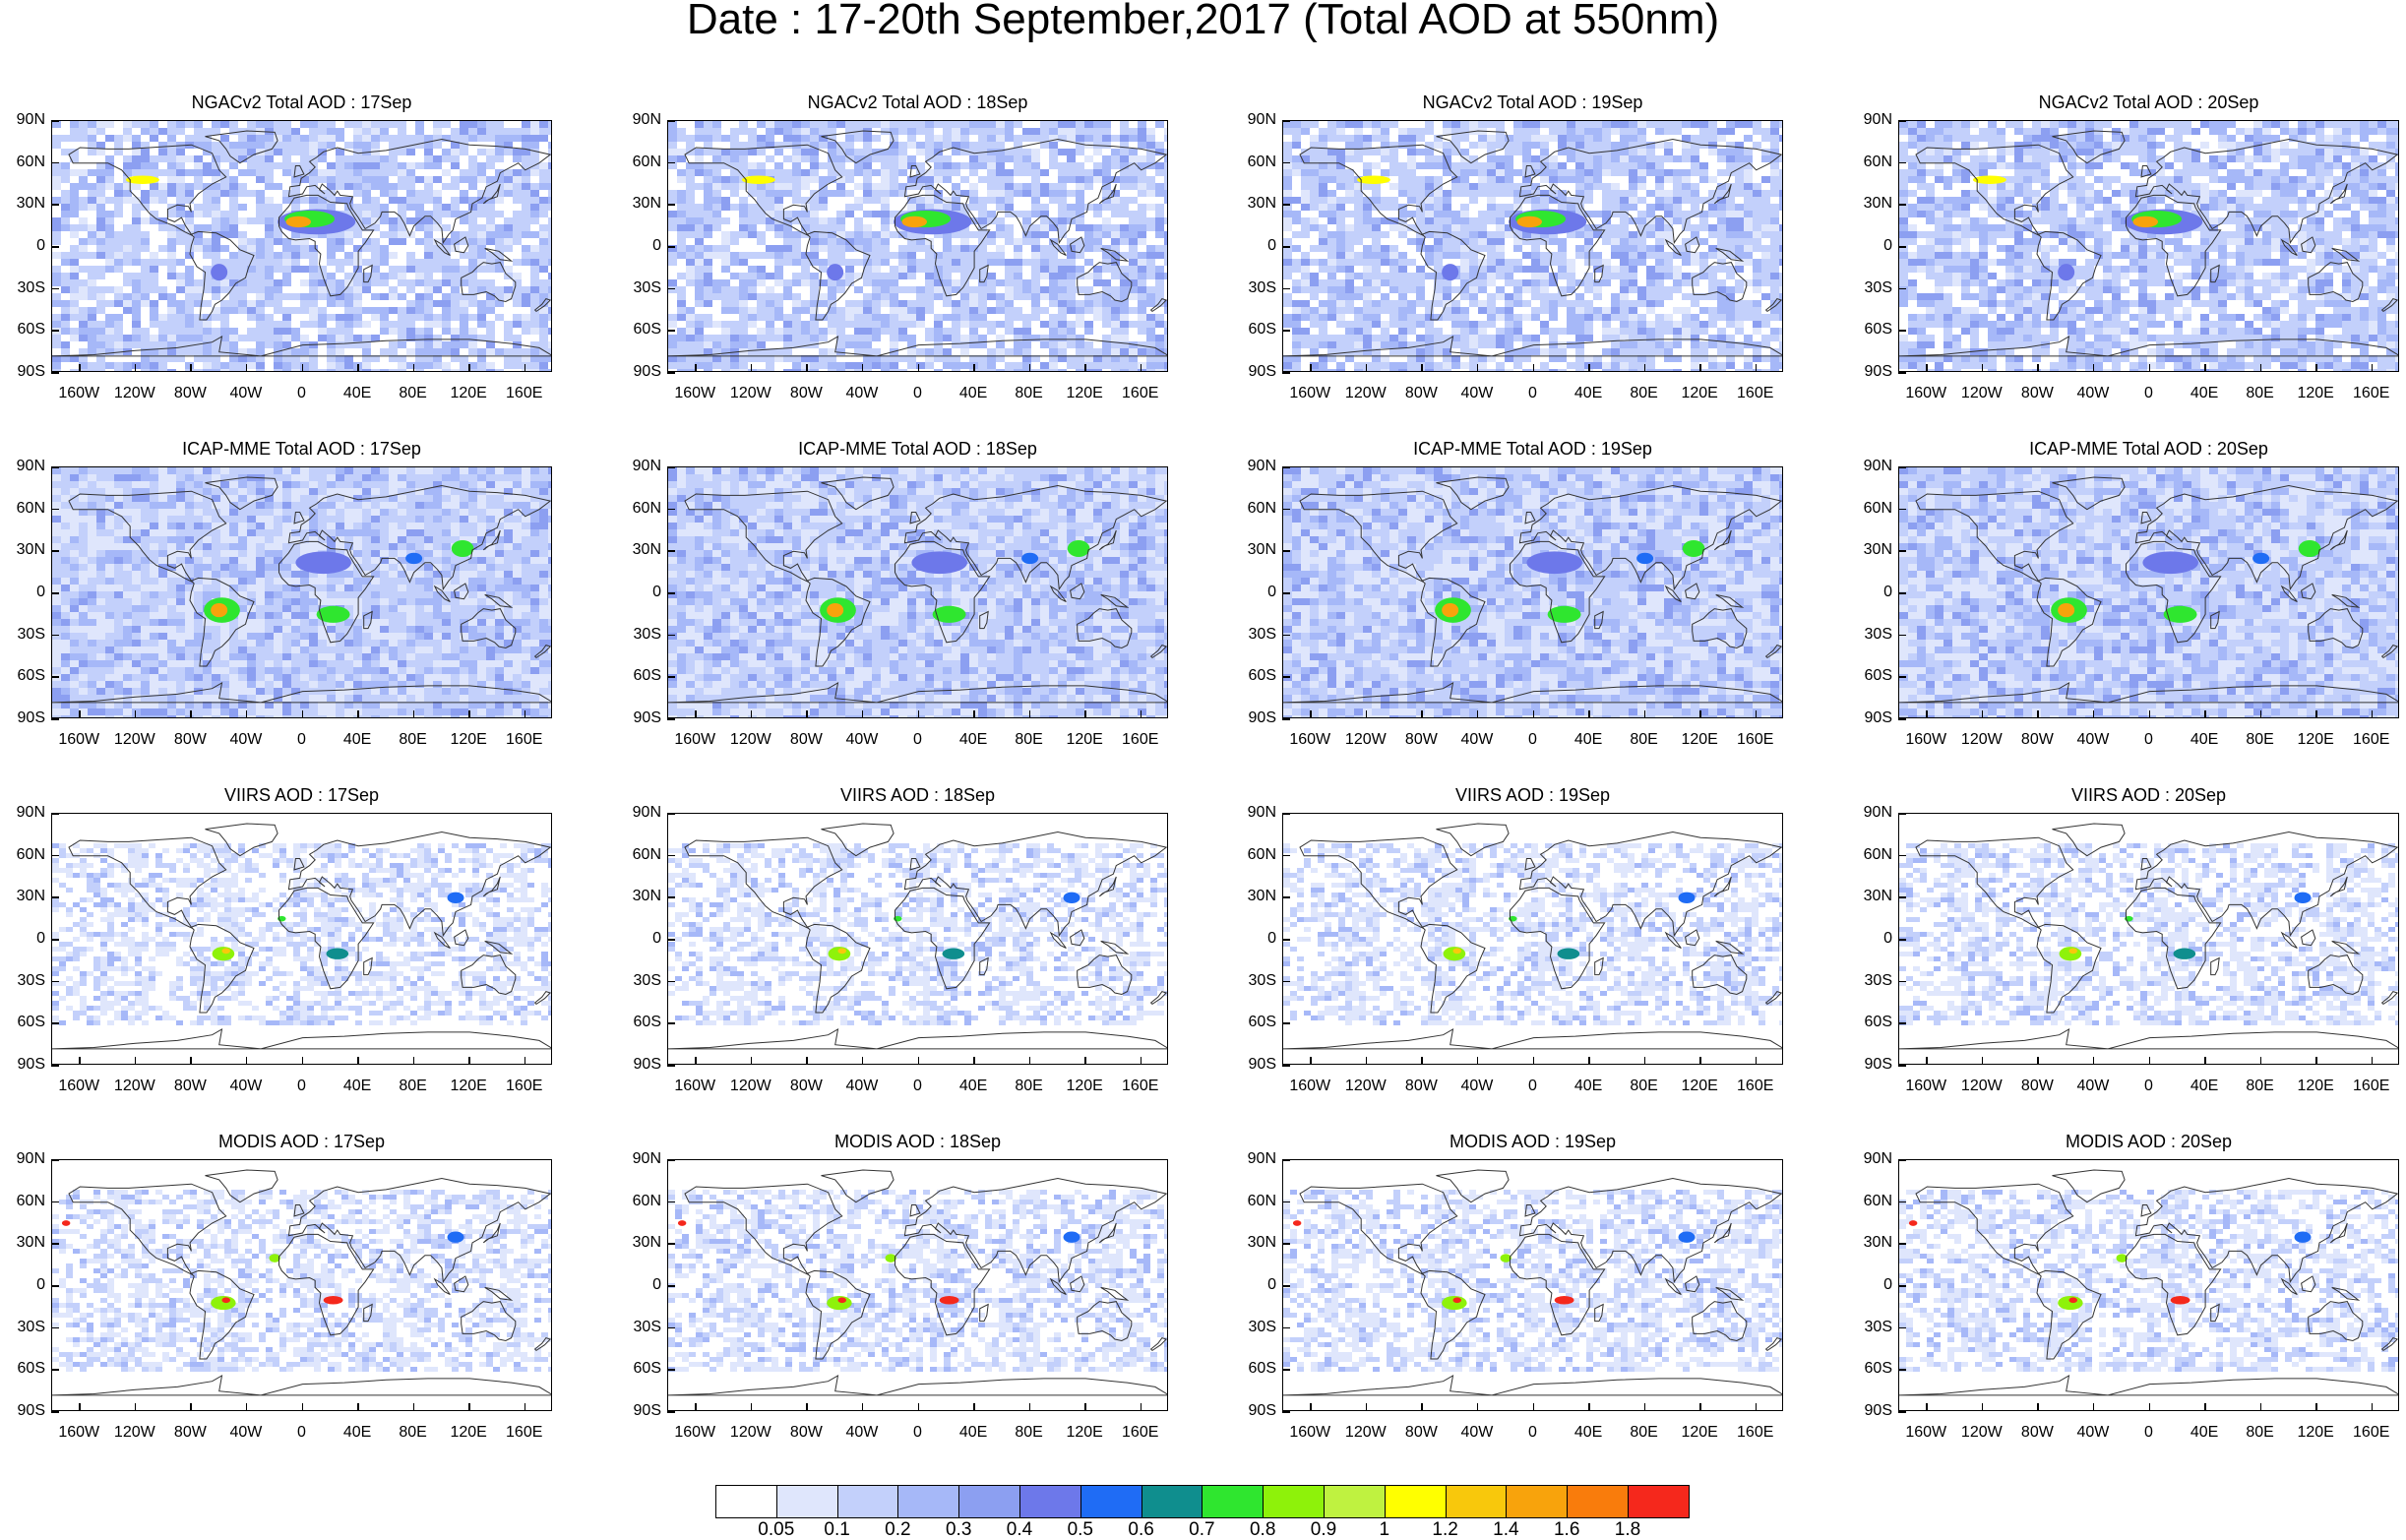 The height and width of the screenshot is (1540, 2406). What do you see at coordinates (1029, 393) in the screenshot?
I see `lon-label: 80E` at bounding box center [1029, 393].